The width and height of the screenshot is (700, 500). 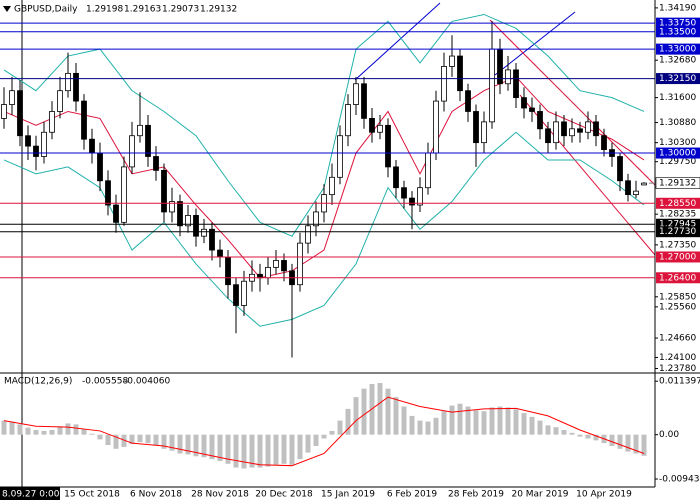 What do you see at coordinates (669, 435) in the screenshot?
I see `y-tick-label: 0.00` at bounding box center [669, 435].